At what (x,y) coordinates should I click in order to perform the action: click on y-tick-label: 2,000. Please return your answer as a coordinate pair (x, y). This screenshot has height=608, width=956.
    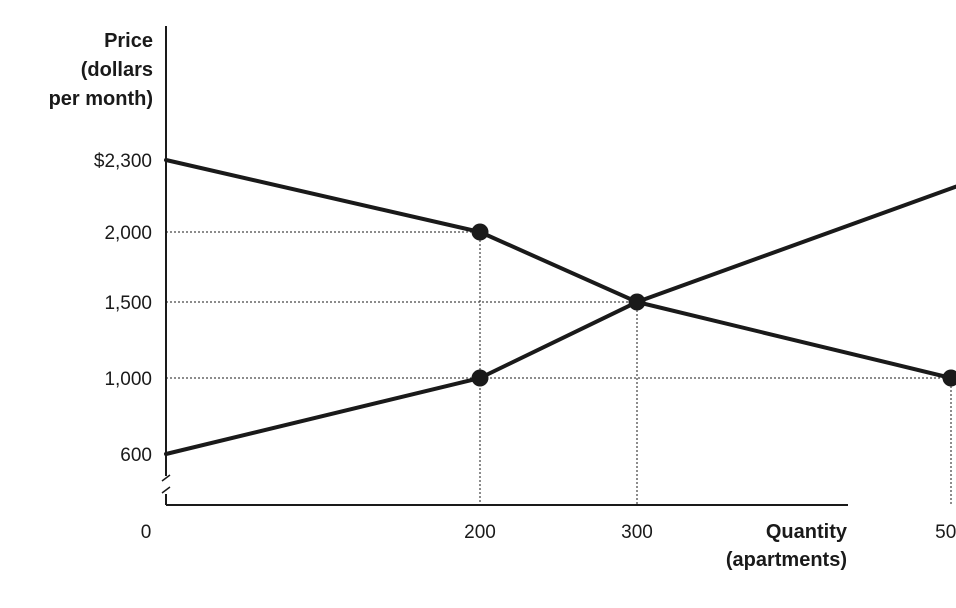
    Looking at the image, I should click on (128, 233).